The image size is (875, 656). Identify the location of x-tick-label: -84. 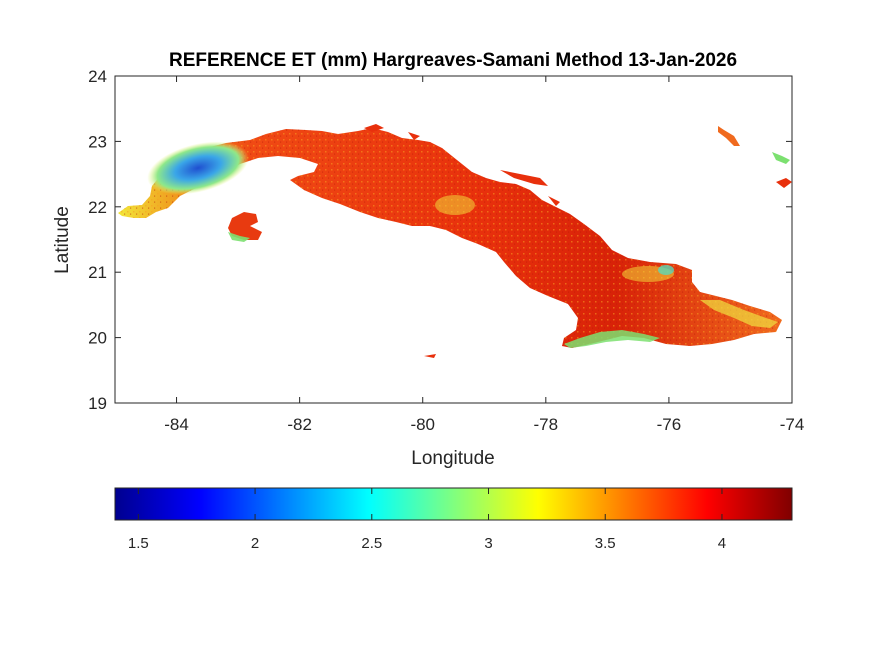
(176, 424).